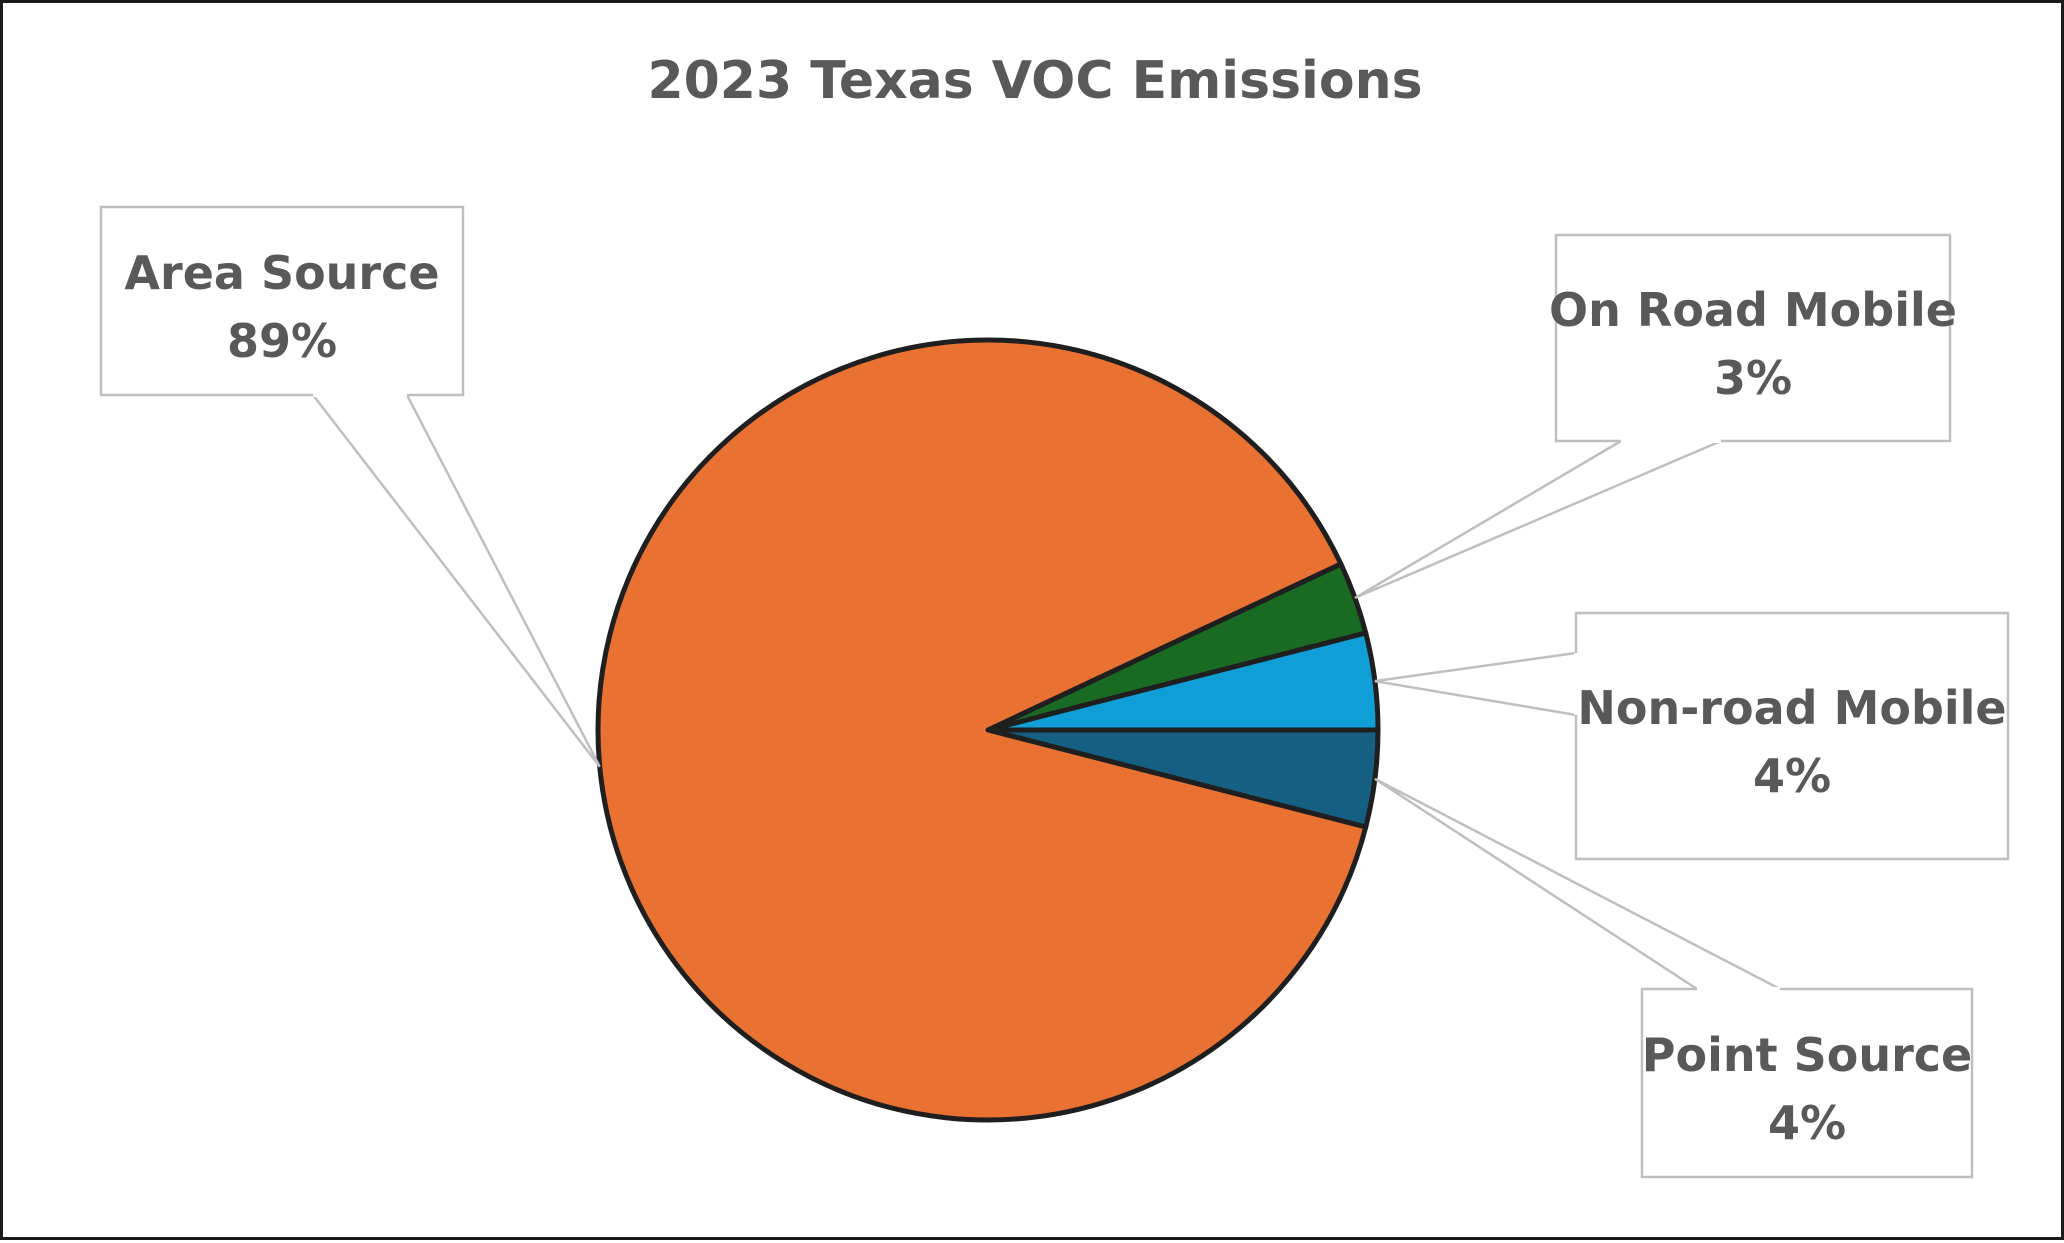  Describe the element at coordinates (1476, 684) in the screenshot. I see `callout-leader-non-road-mobile` at that location.